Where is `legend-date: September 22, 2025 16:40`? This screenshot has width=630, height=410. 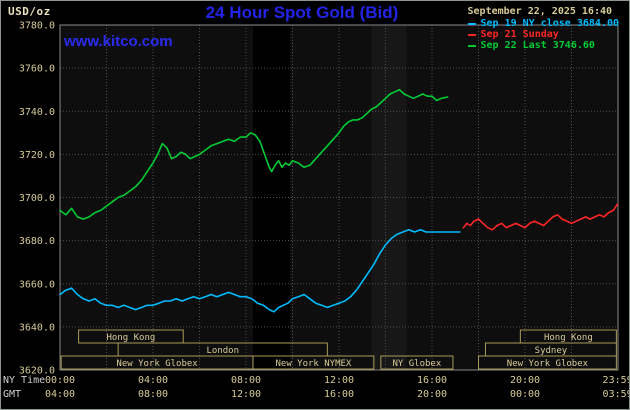
legend-date: September 22, 2025 16:40 is located at coordinates (540, 11).